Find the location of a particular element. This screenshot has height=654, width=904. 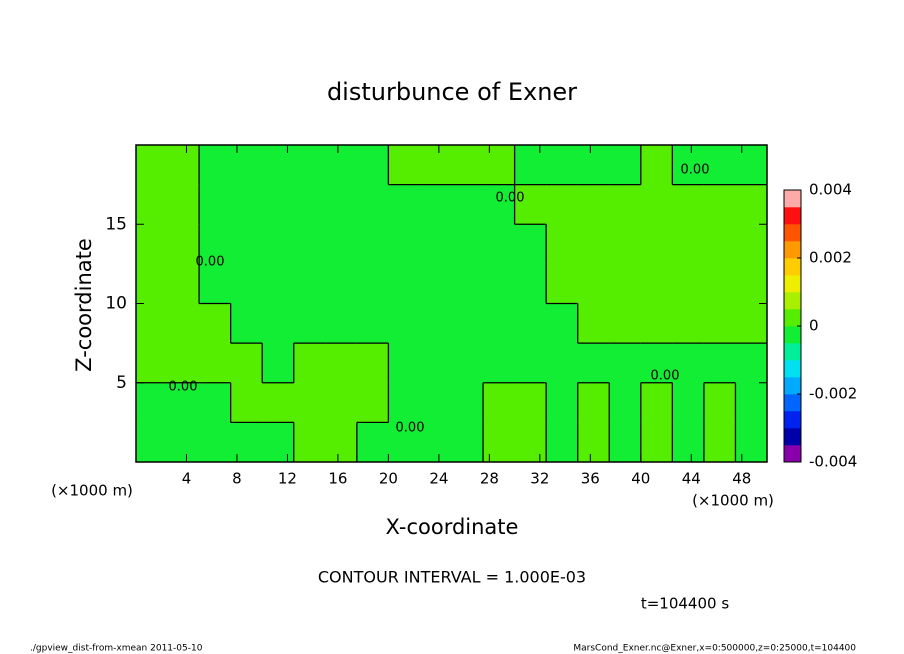

x-tick-label: 36 is located at coordinates (590, 479).